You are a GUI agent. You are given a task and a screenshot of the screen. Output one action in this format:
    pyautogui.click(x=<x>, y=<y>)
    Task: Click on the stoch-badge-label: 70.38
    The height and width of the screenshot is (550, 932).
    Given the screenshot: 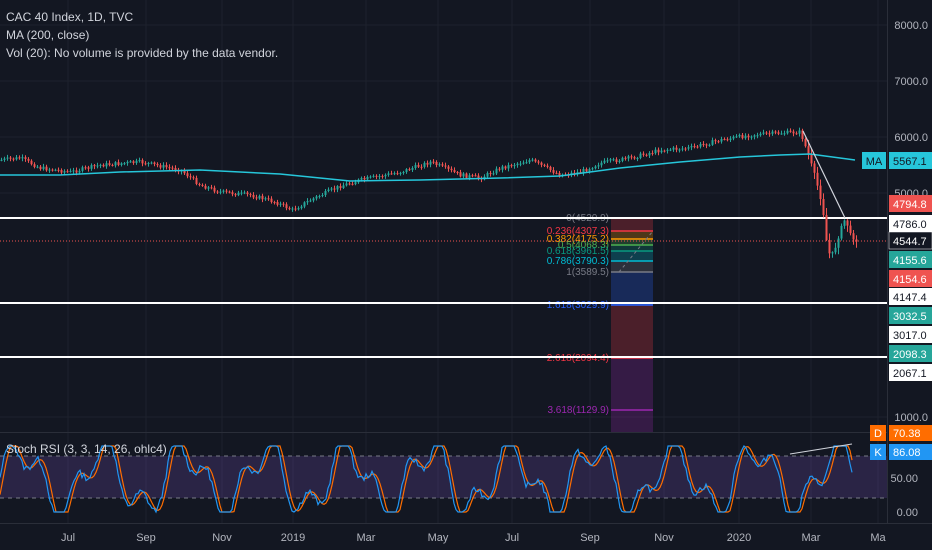 What is the action you would take?
    pyautogui.click(x=907, y=434)
    